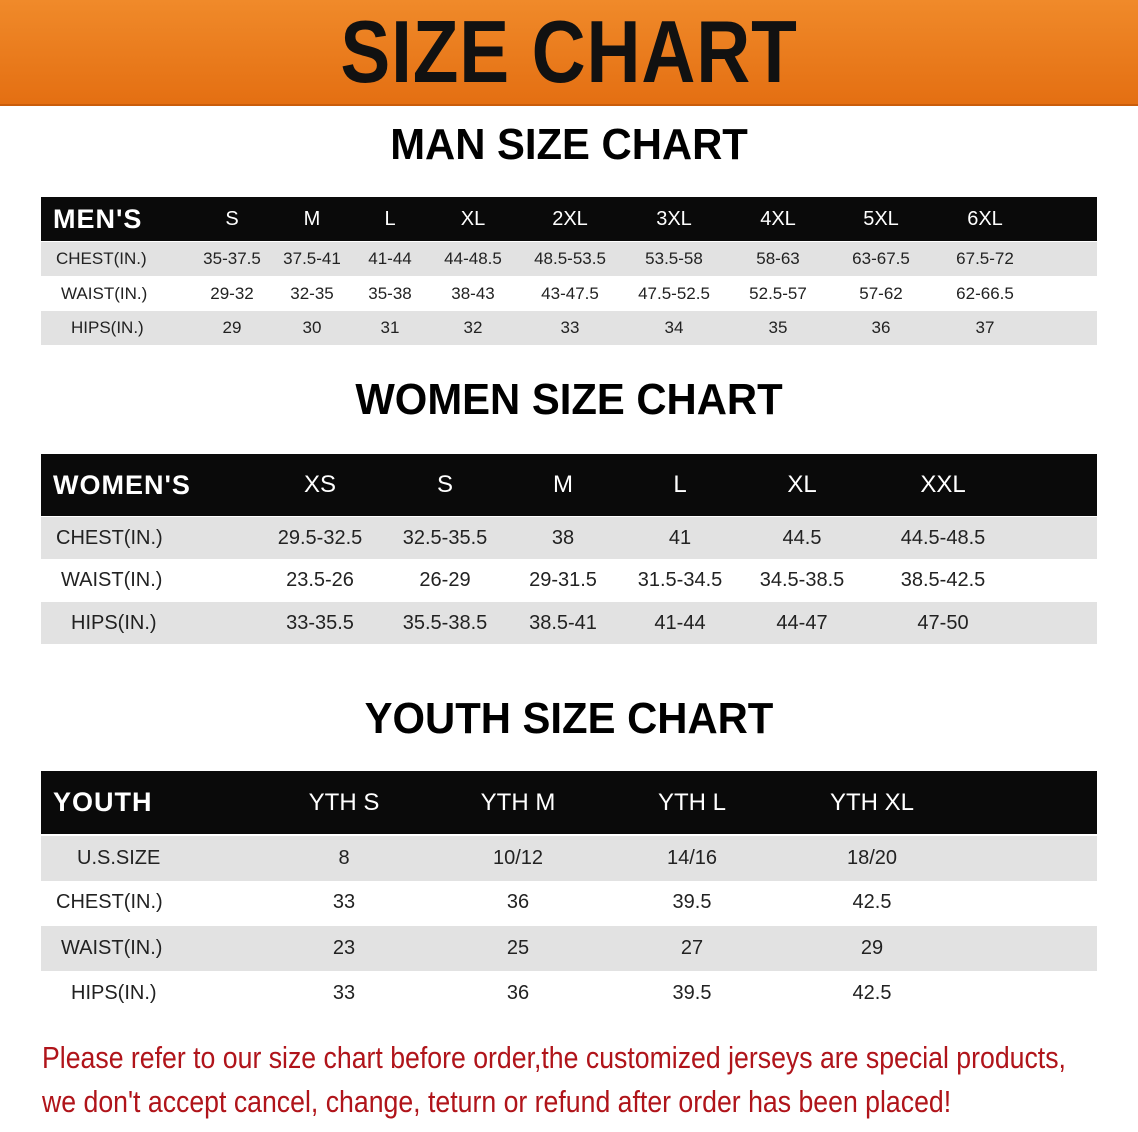 The width and height of the screenshot is (1138, 1132). Describe the element at coordinates (674, 327) in the screenshot. I see `table-cell: 34` at that location.